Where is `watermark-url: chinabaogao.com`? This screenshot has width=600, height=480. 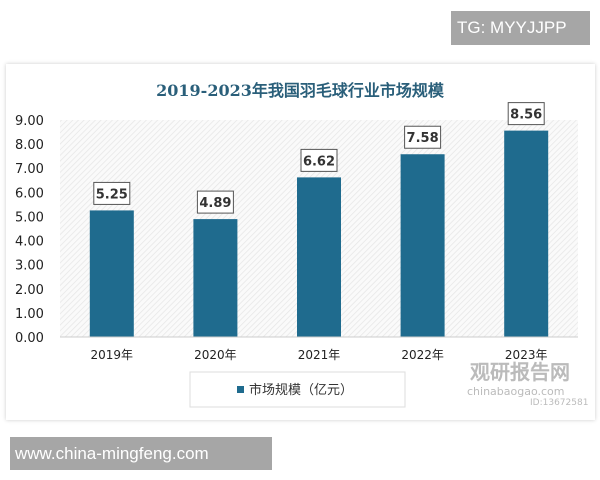 watermark-url: chinabaogao.com is located at coordinates (516, 391).